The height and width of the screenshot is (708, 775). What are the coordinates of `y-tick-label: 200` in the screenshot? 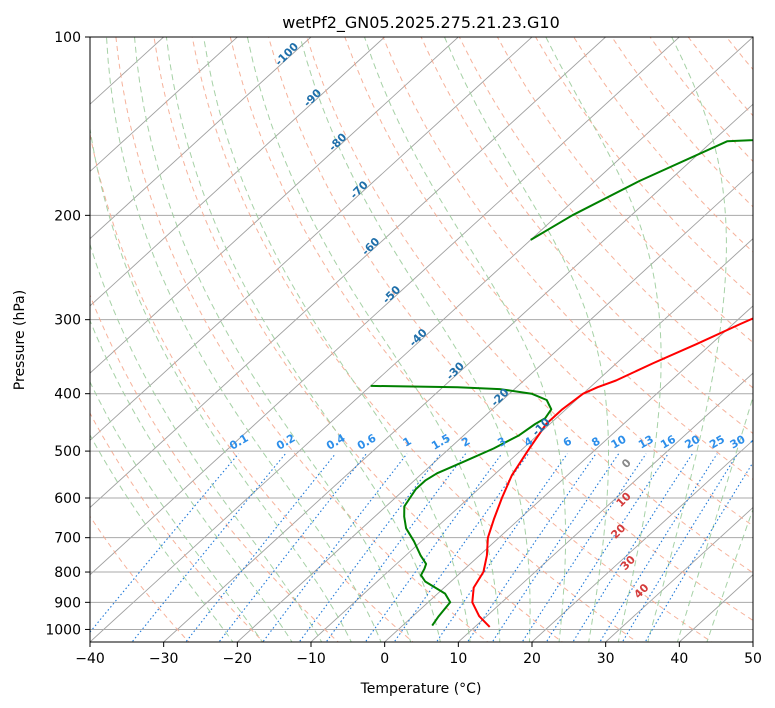 It's located at (67, 216).